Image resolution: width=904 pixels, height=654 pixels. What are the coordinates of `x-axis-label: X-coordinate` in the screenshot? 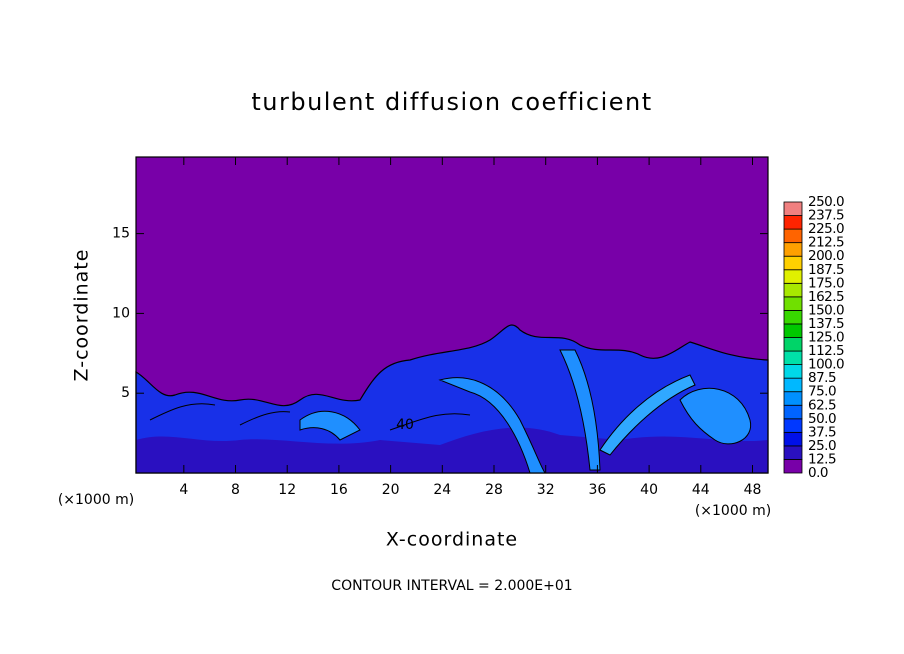 It's located at (452, 540).